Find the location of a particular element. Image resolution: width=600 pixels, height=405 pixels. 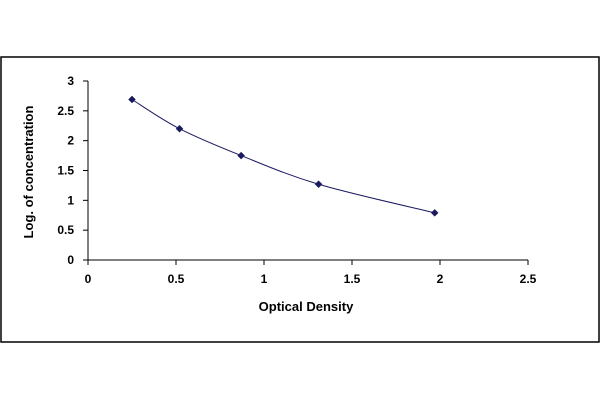

x-tick-label: 1.5 is located at coordinates (352, 279).